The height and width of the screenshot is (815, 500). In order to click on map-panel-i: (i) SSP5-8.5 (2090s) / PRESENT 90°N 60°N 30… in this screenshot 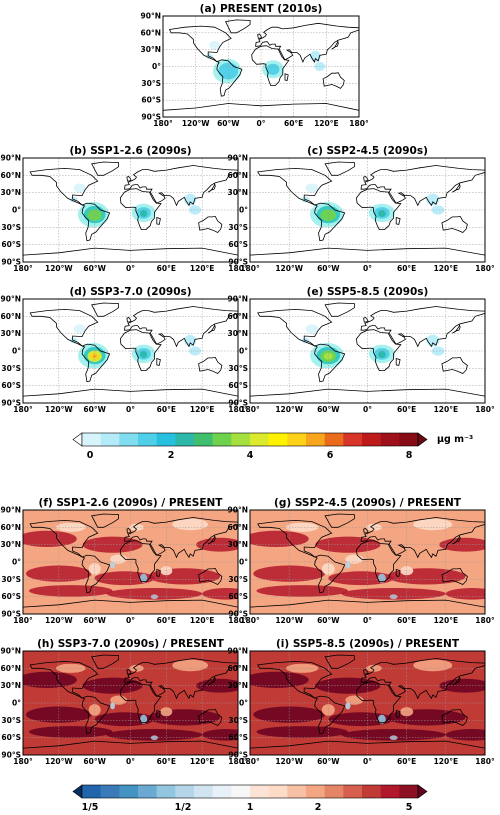, I will do `click(361, 702)`.